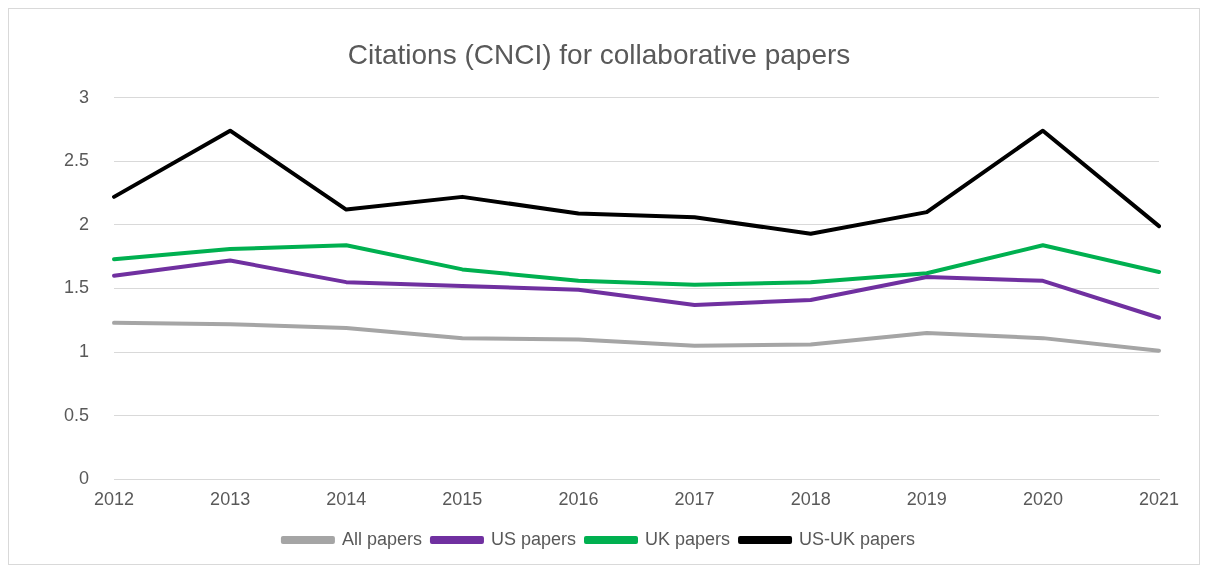  What do you see at coordinates (462, 499) in the screenshot?
I see `x-tick-label: 2015` at bounding box center [462, 499].